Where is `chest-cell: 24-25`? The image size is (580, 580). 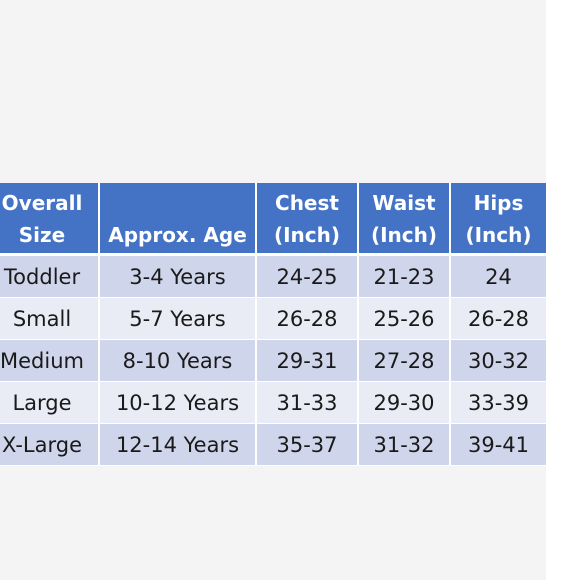
chest-cell: 24-25 is located at coordinates (308, 277).